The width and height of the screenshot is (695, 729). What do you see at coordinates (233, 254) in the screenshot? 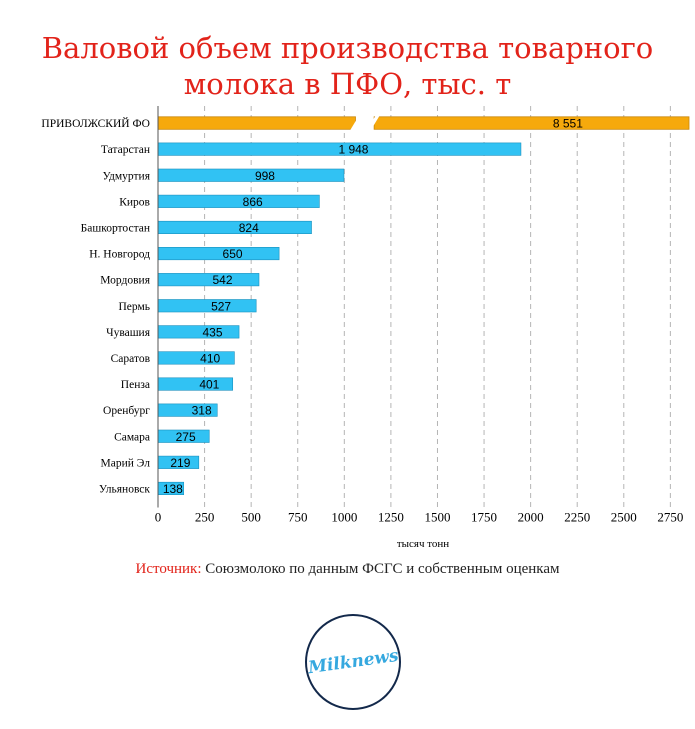
I see `data-label: 650` at bounding box center [233, 254].